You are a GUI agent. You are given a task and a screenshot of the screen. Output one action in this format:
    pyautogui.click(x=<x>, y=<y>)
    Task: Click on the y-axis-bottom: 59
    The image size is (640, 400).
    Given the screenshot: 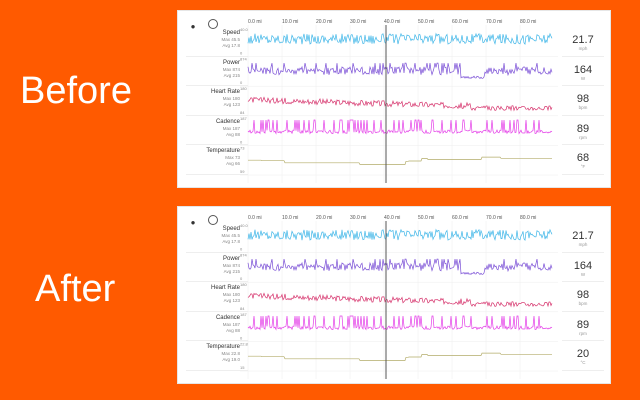 What is the action you would take?
    pyautogui.click(x=242, y=171)
    